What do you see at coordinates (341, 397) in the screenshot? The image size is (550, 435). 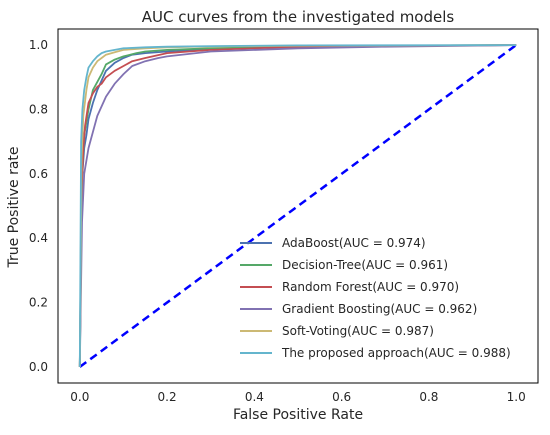 I see `x-tick-label: 0.6` at bounding box center [341, 397].